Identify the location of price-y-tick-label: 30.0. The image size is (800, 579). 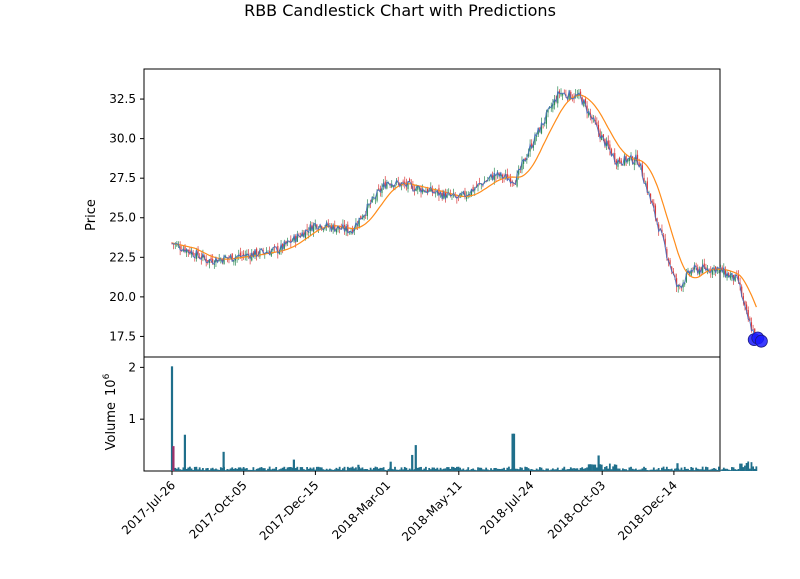
(122, 139).